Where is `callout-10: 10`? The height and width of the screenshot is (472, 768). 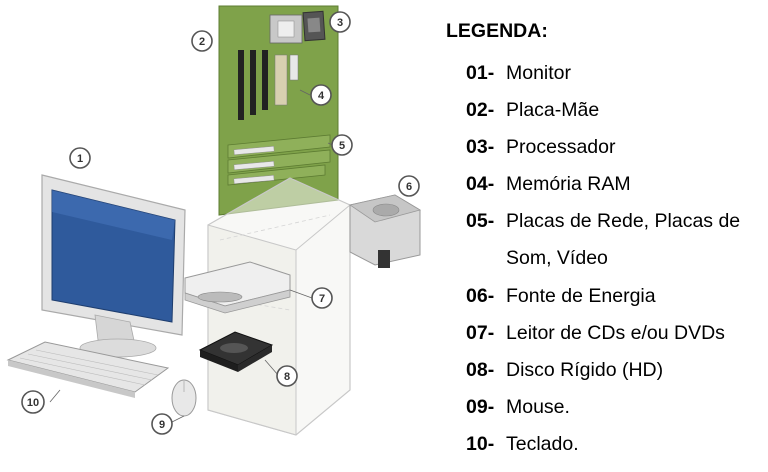 callout-10: 10 is located at coordinates (33, 402).